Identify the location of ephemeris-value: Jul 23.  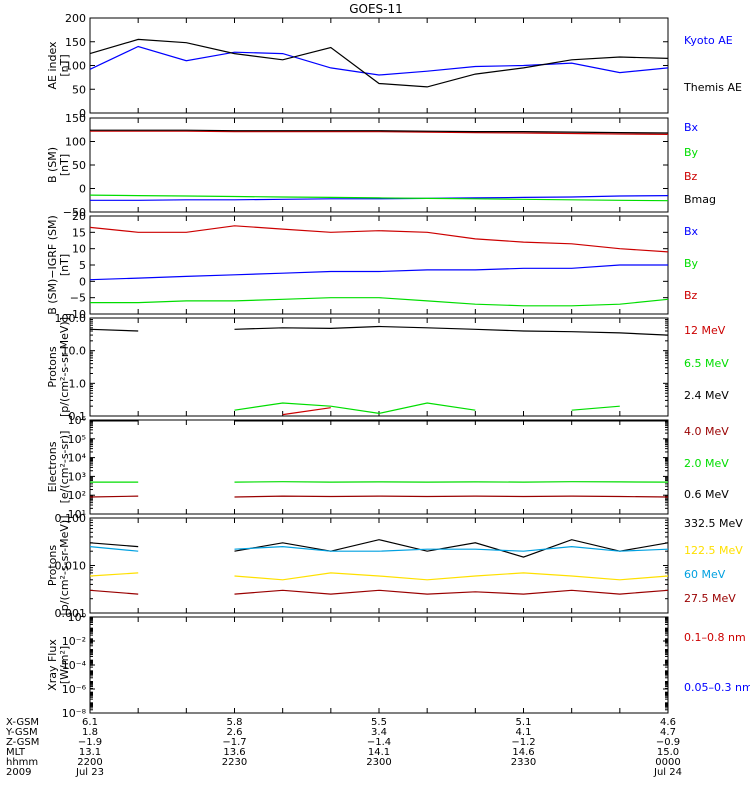
(89, 772).